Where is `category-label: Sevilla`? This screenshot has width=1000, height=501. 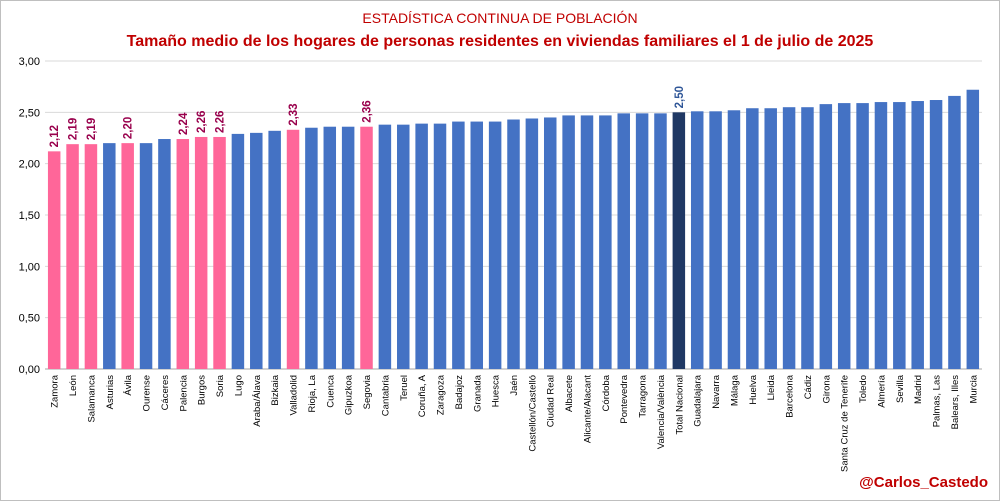
category-label: Sevilla is located at coordinates (900, 388).